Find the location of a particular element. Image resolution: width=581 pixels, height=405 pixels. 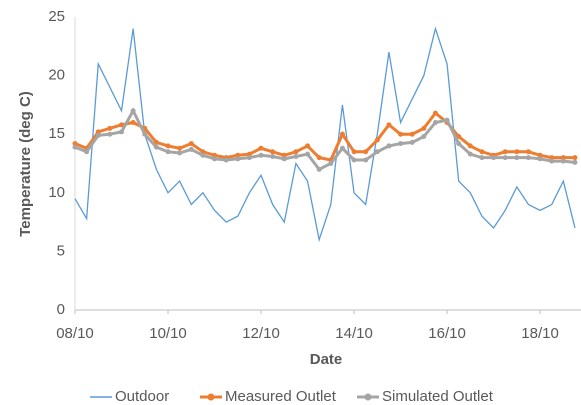

x-tick-label: 14/10 is located at coordinates (354, 333).